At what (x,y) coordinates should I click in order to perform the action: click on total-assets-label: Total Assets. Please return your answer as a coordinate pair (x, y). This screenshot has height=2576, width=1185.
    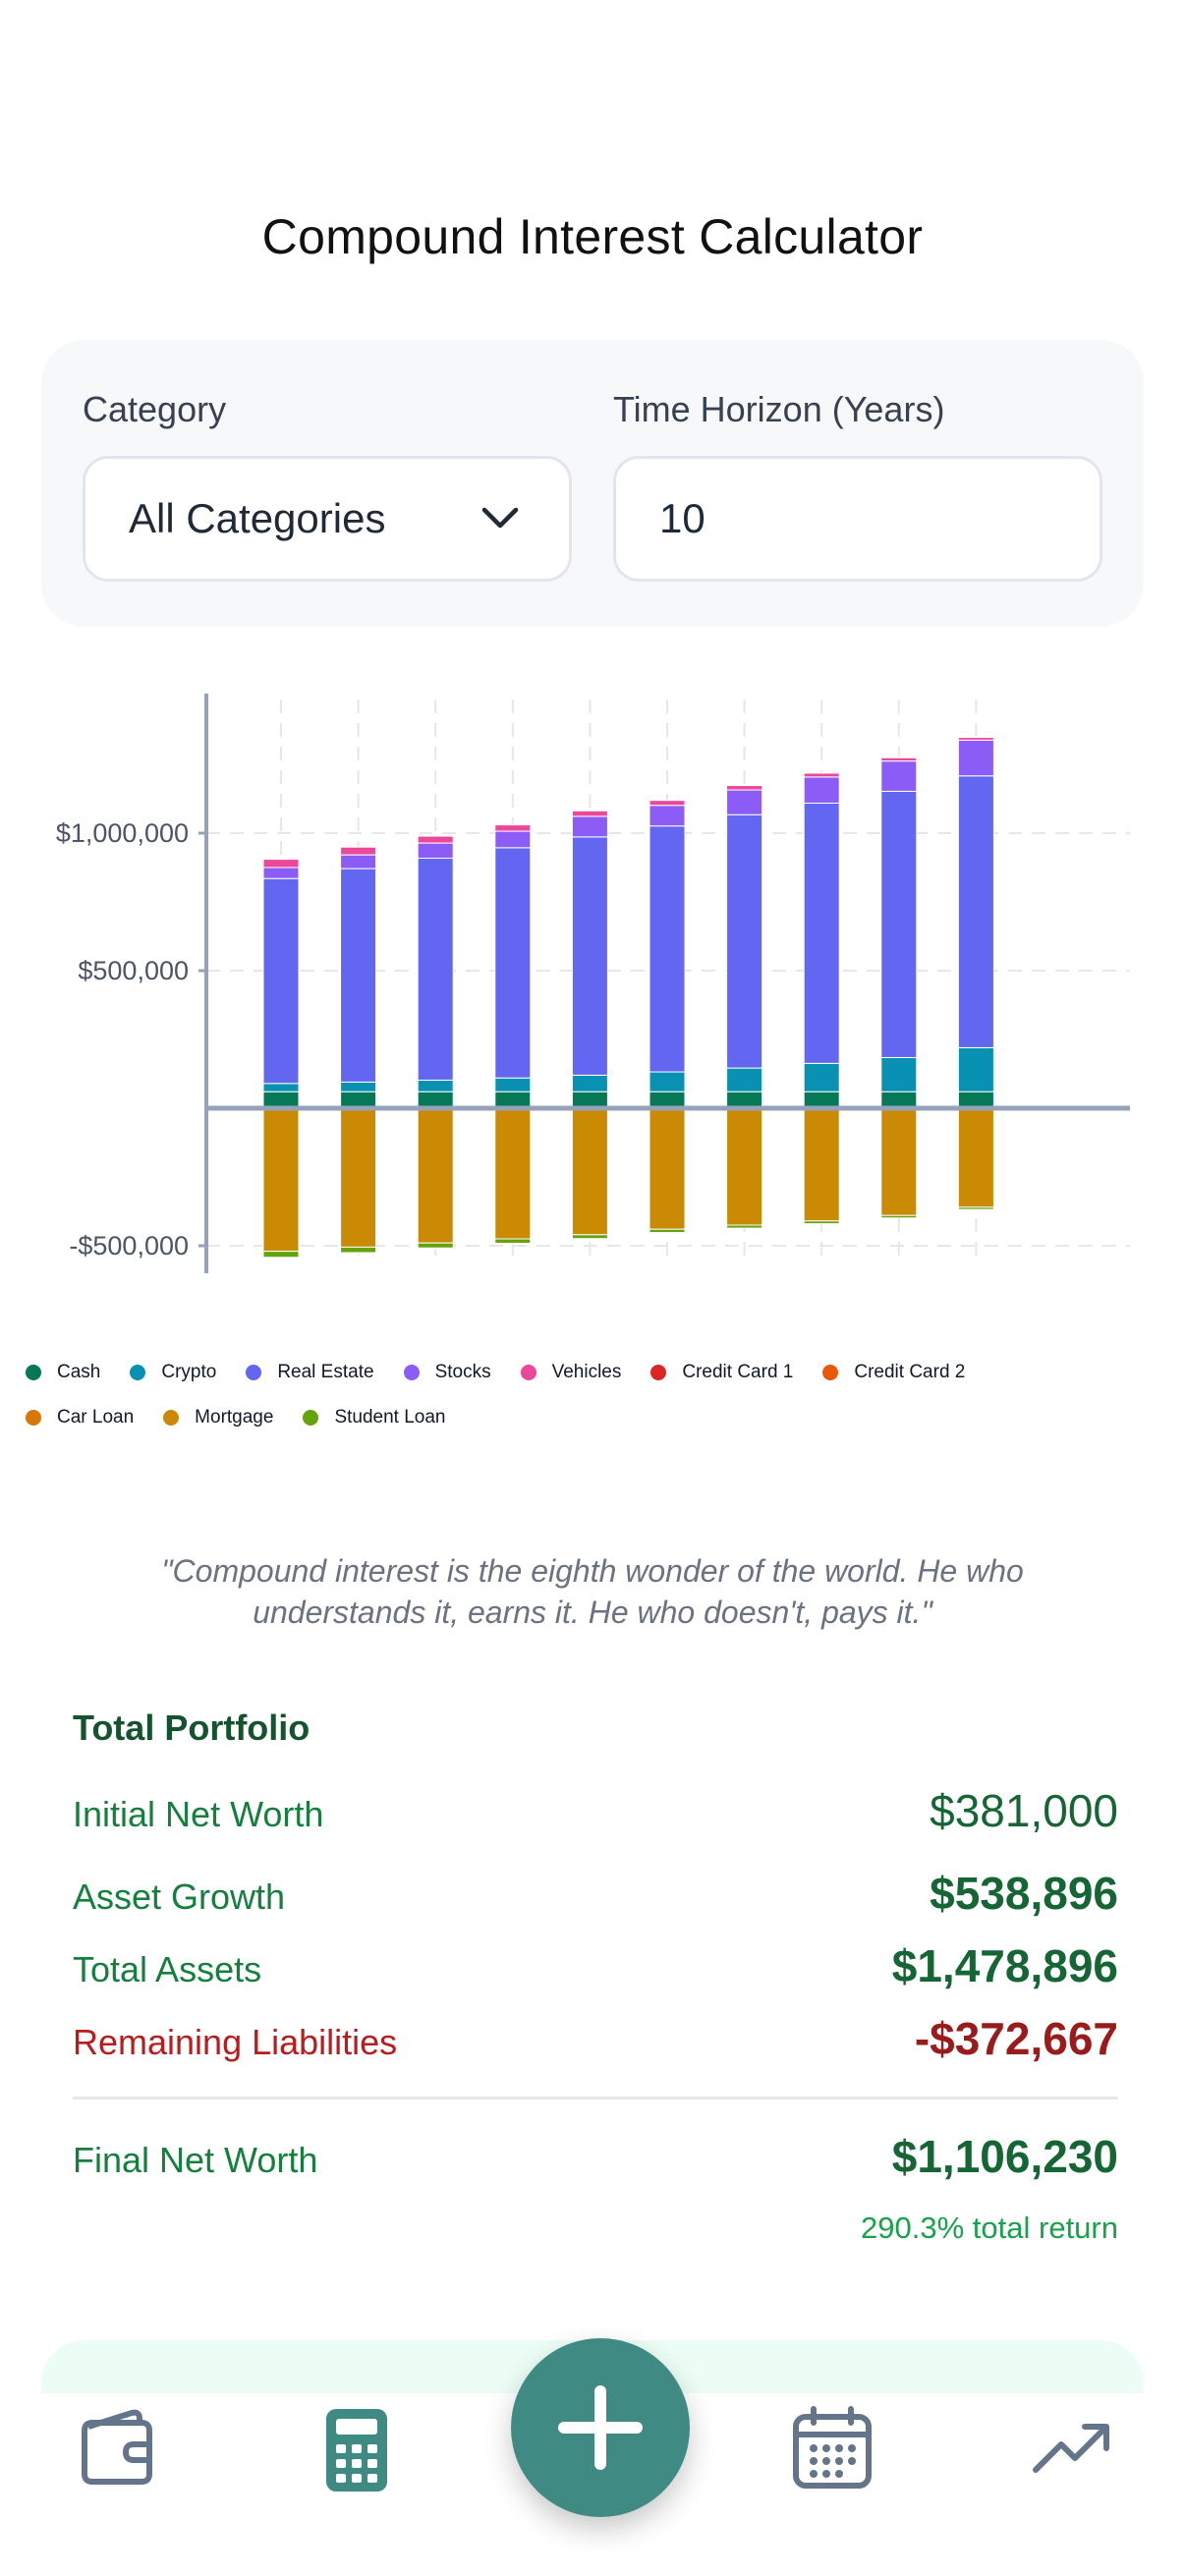
    Looking at the image, I should click on (168, 1969).